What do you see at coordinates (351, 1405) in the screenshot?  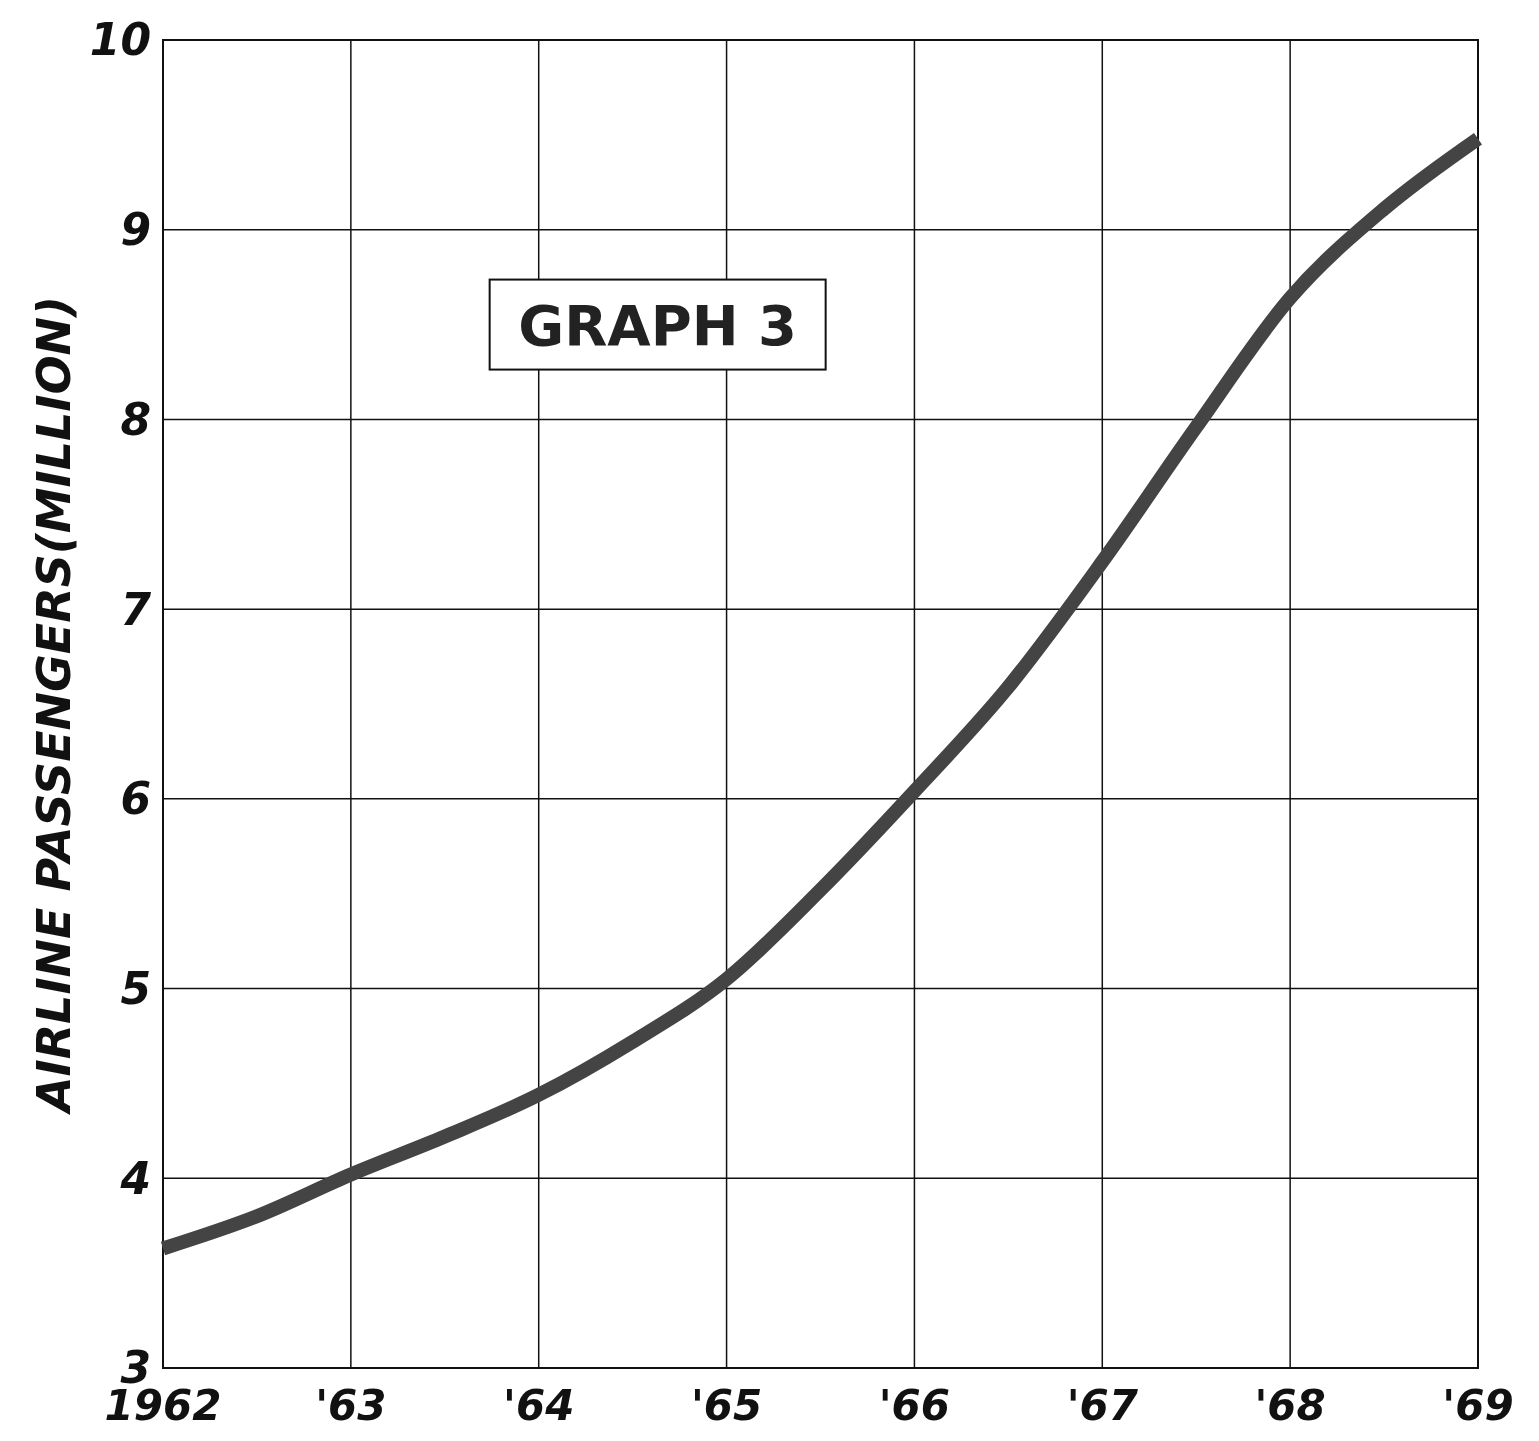 I see `x-tick-label: '63` at bounding box center [351, 1405].